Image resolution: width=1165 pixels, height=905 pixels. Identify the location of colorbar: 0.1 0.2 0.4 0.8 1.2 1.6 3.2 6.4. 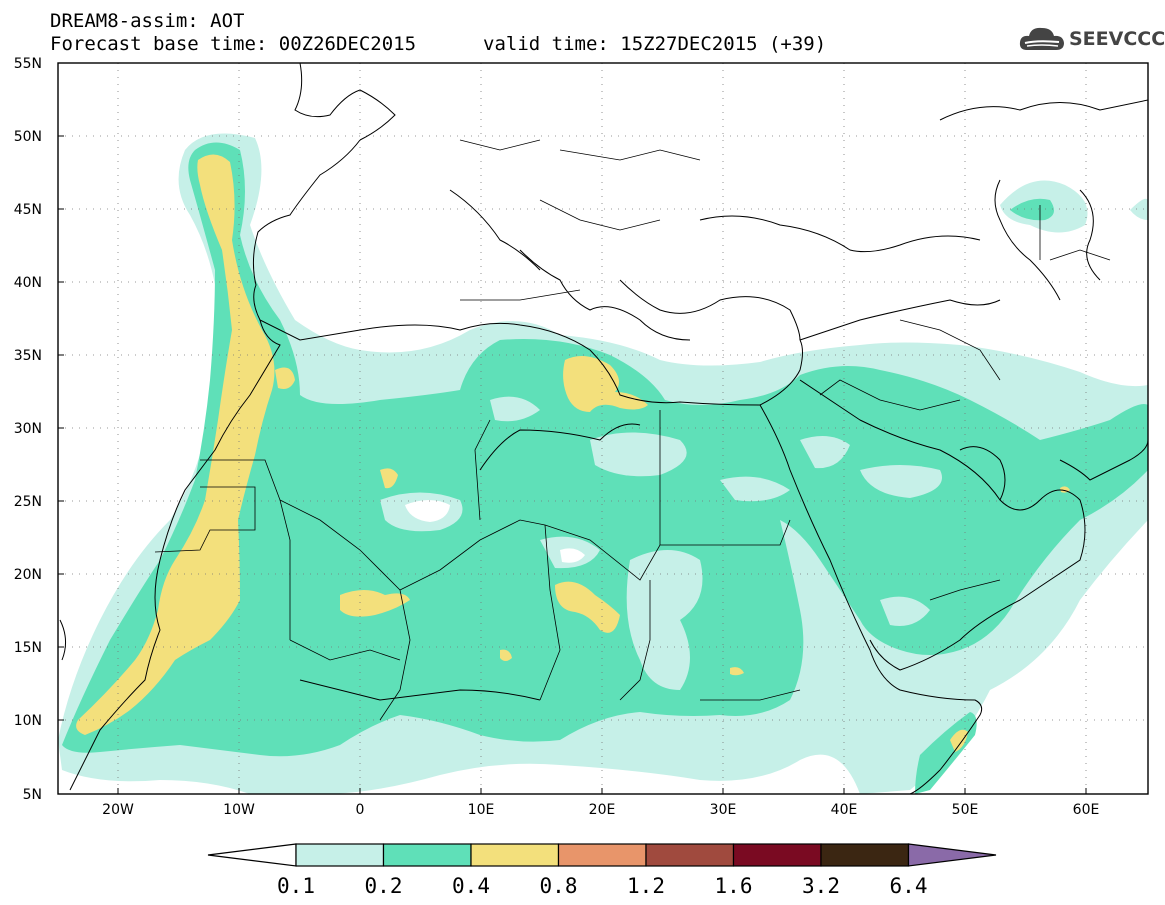
(602, 870).